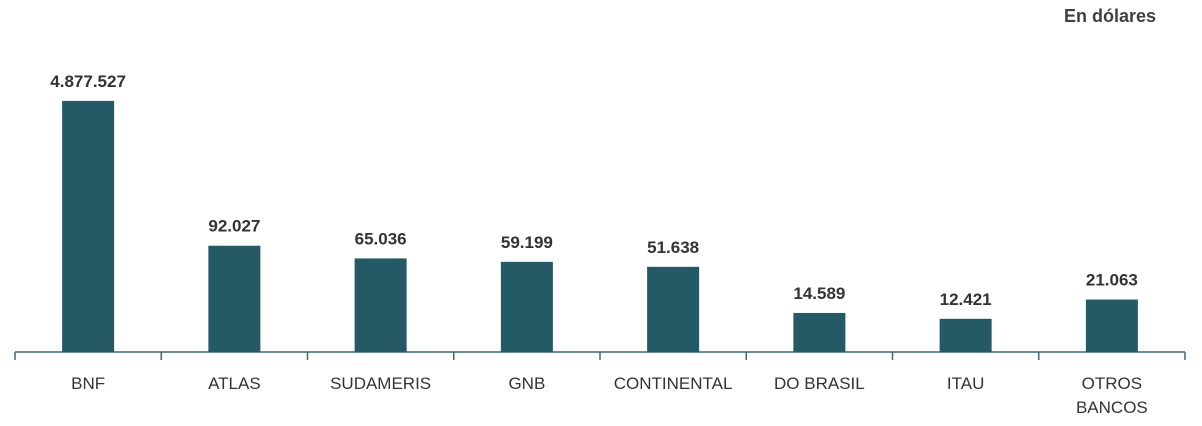  What do you see at coordinates (88, 383) in the screenshot?
I see `x-tick-label: BNF` at bounding box center [88, 383].